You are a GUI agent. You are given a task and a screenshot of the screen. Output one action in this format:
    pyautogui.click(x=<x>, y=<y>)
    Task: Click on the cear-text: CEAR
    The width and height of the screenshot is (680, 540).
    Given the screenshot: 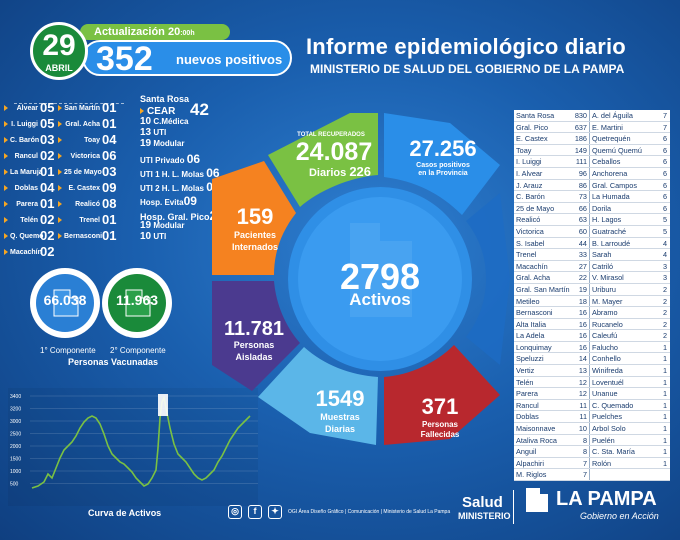 What is the action you would take?
    pyautogui.click(x=161, y=111)
    